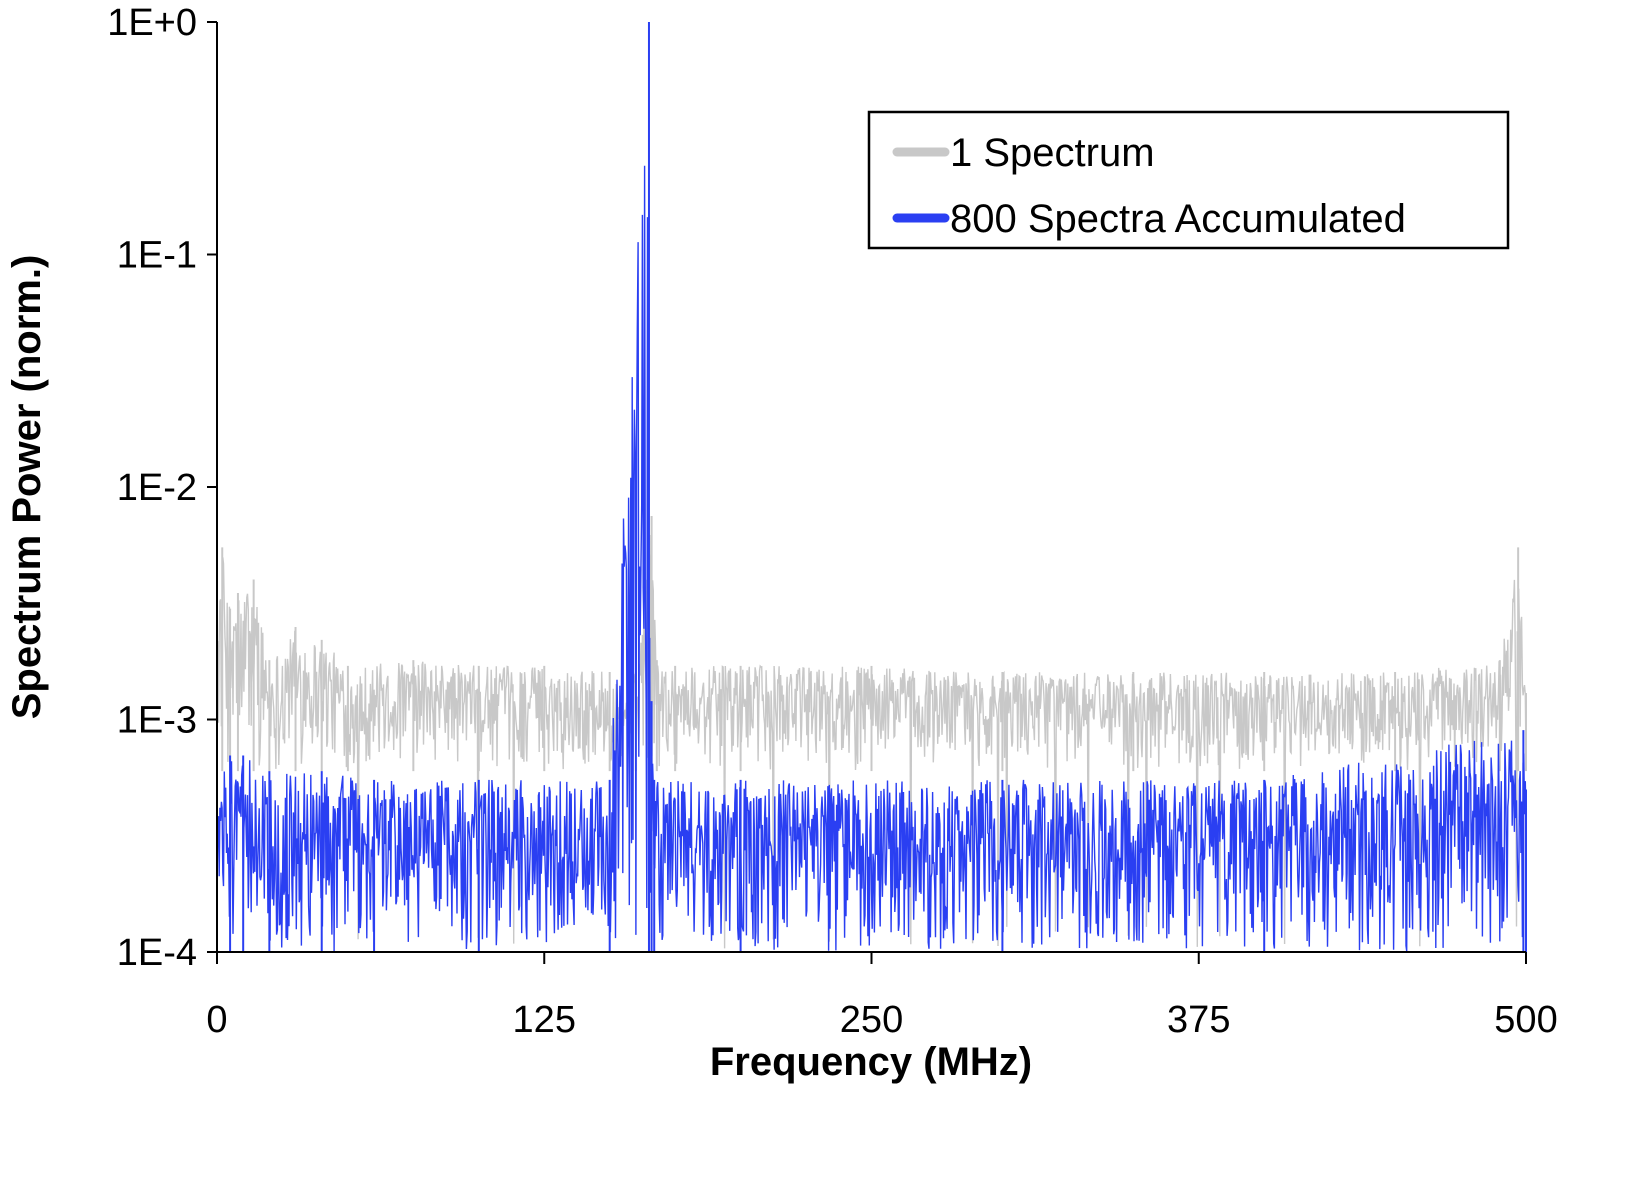 The width and height of the screenshot is (1648, 1178). Describe the element at coordinates (157, 256) in the screenshot. I see `y-tick-label: 1E-1` at that location.